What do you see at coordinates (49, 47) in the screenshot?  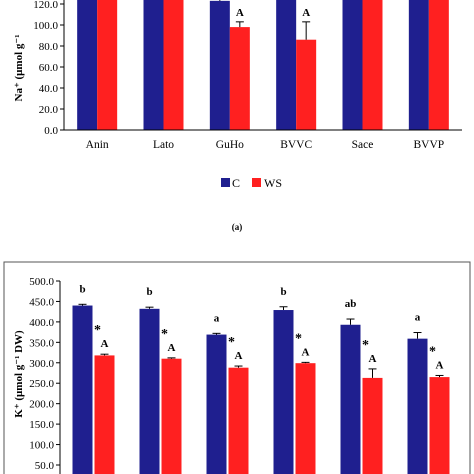 I see `y-tick-label-a: 80.0` at bounding box center [49, 47].